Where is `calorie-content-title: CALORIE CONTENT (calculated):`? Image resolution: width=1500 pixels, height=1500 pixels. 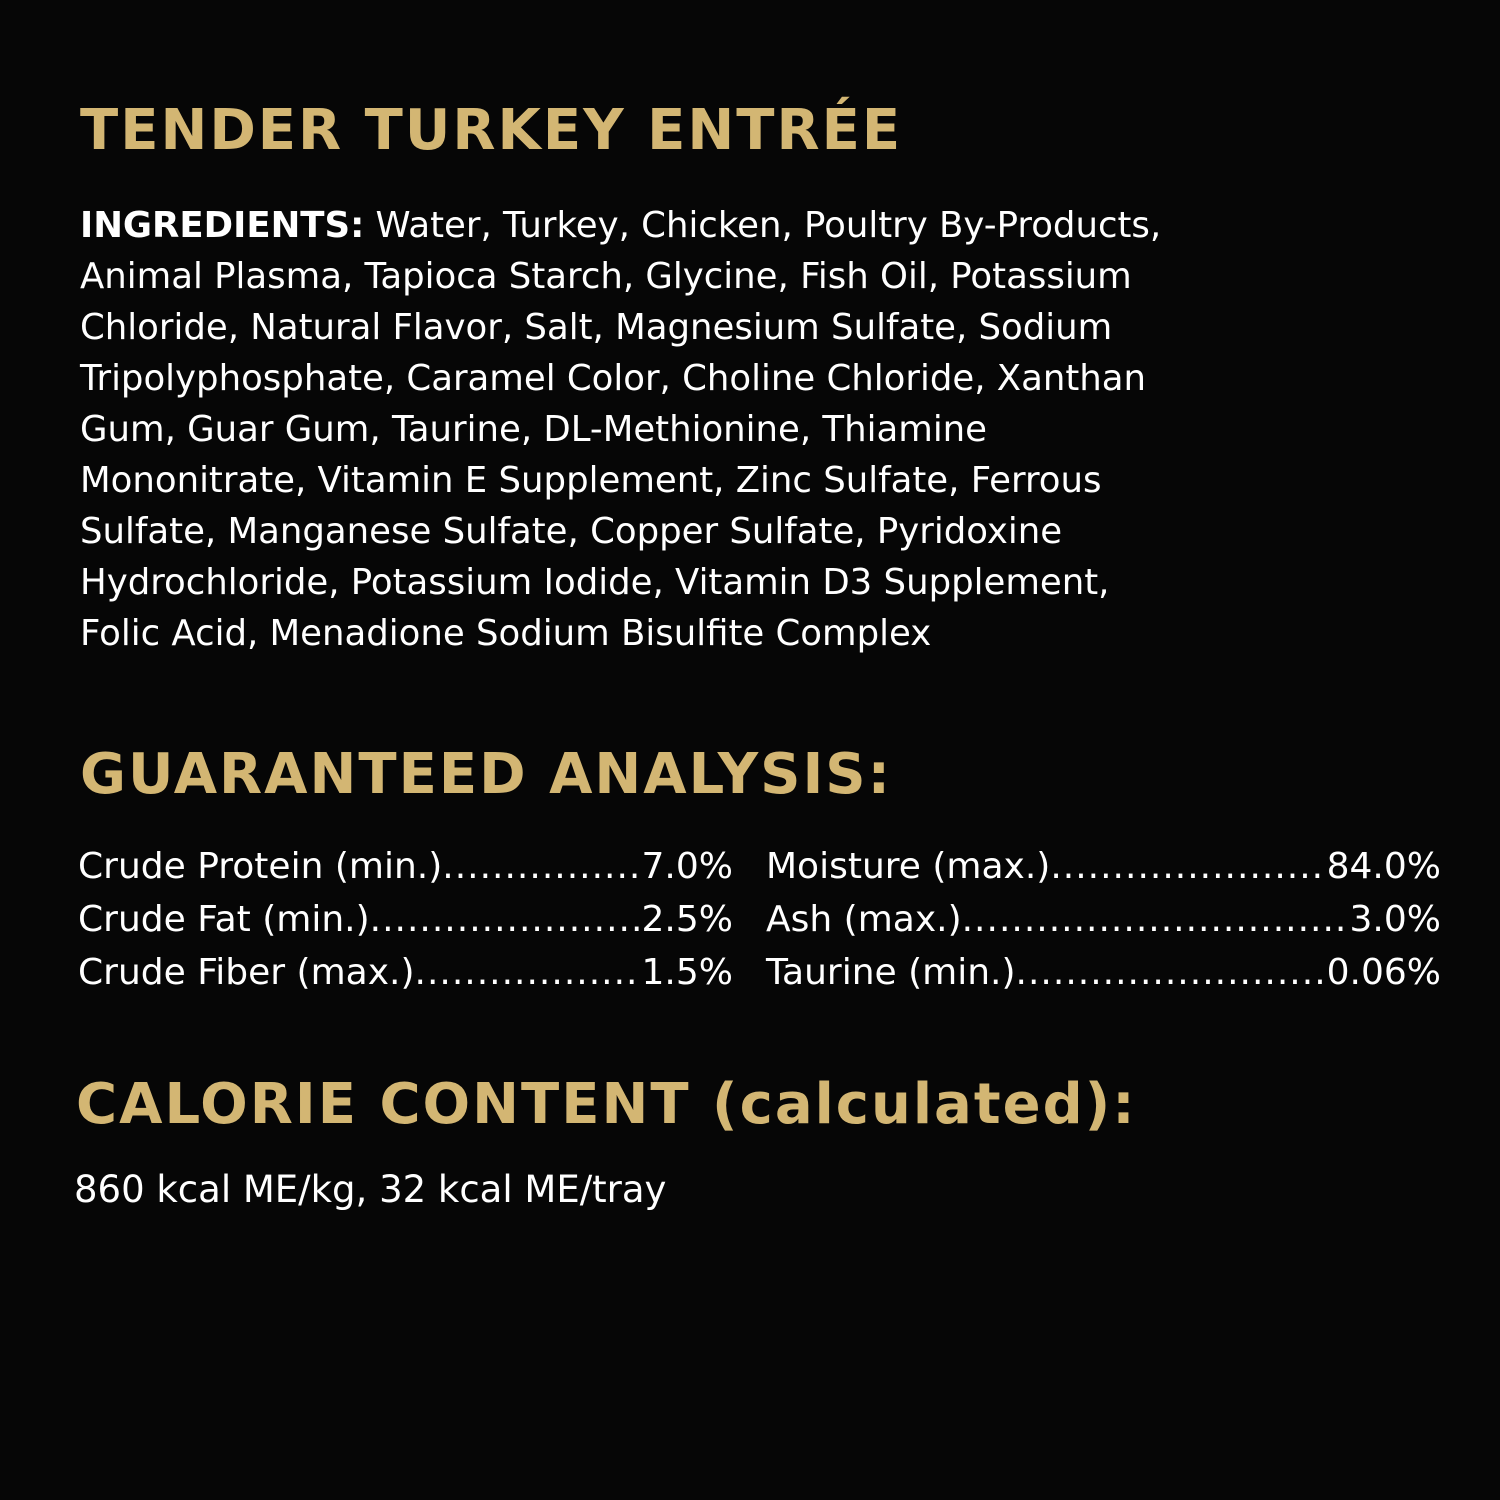 calorie-content-title: CALORIE CONTENT (calculated): is located at coordinates (606, 1104).